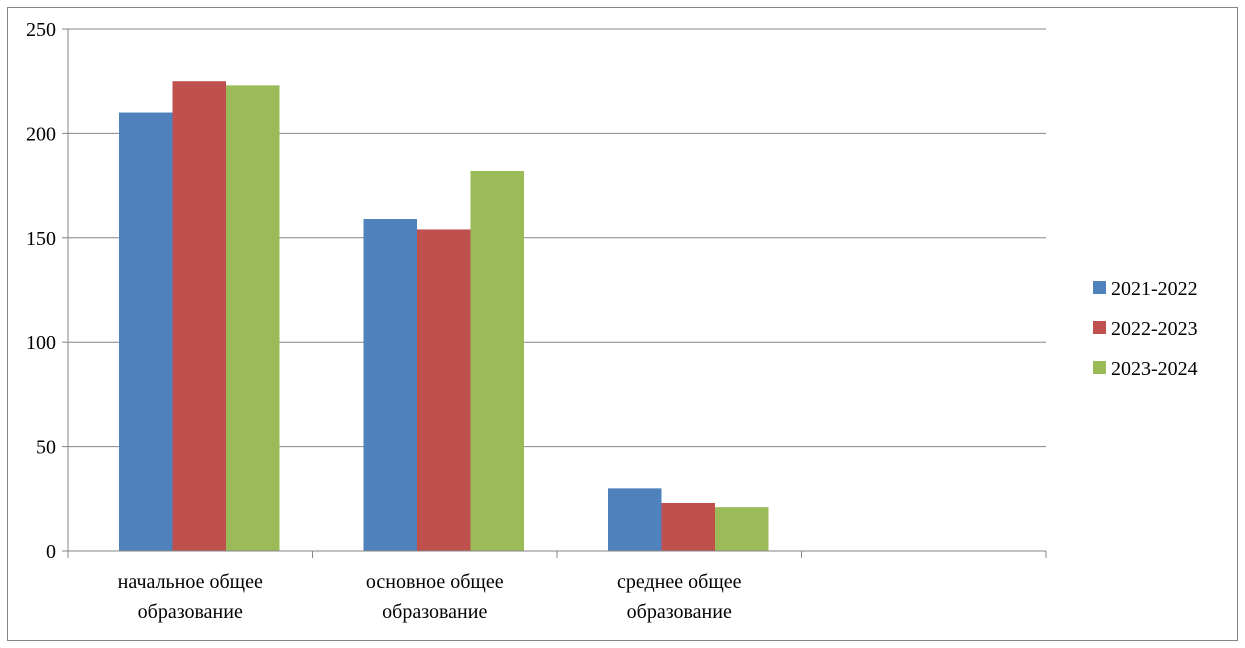 This screenshot has width=1245, height=648. I want to click on x-tick-label: среднее общее, so click(679, 582).